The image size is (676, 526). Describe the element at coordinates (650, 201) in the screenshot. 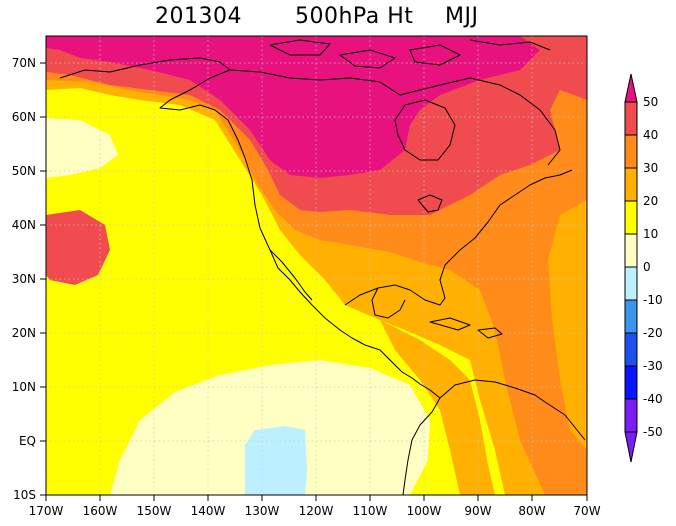

I see `colorbar-label: 20` at that location.